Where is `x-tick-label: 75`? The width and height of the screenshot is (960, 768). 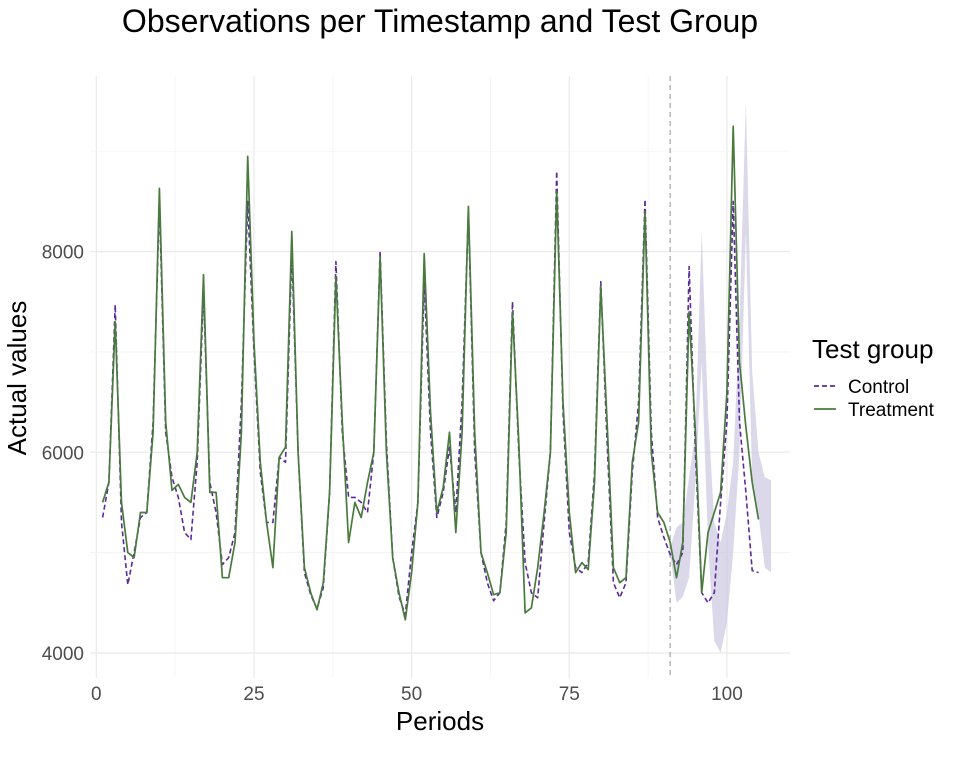
x-tick-label: 75 is located at coordinates (569, 694).